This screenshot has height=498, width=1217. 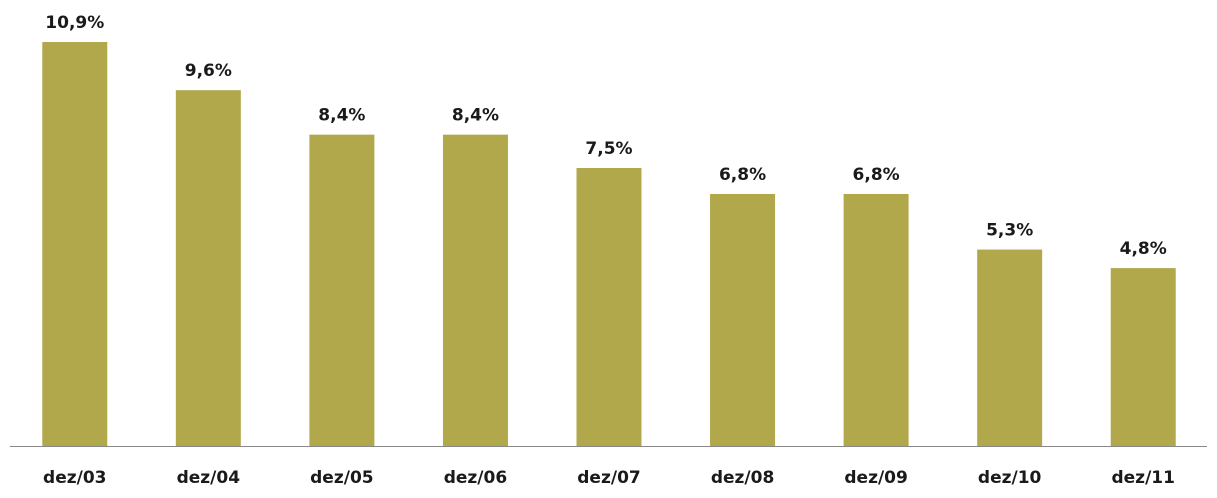 I want to click on x-tick-label: dez/05, so click(x=341, y=478).